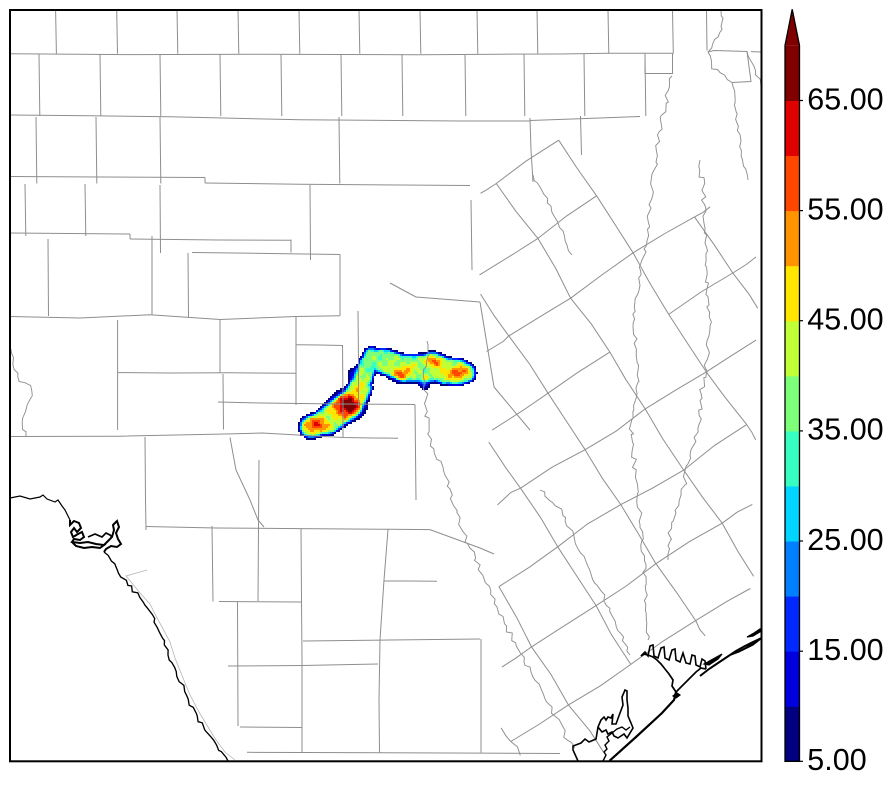  Describe the element at coordinates (845, 209) in the screenshot. I see `svg-text: 55.00` at that location.